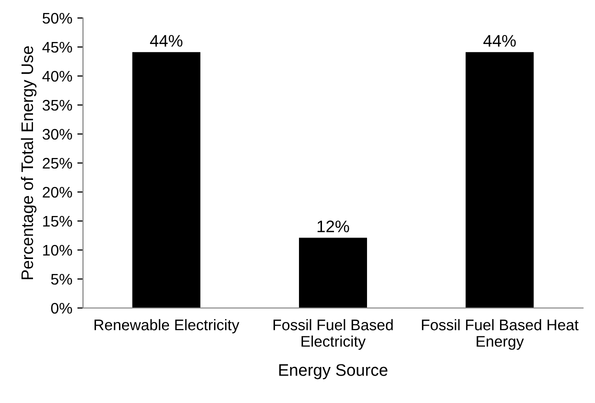 The width and height of the screenshot is (595, 403). What do you see at coordinates (333, 372) in the screenshot?
I see `x-axis-title: Energy Source` at bounding box center [333, 372].